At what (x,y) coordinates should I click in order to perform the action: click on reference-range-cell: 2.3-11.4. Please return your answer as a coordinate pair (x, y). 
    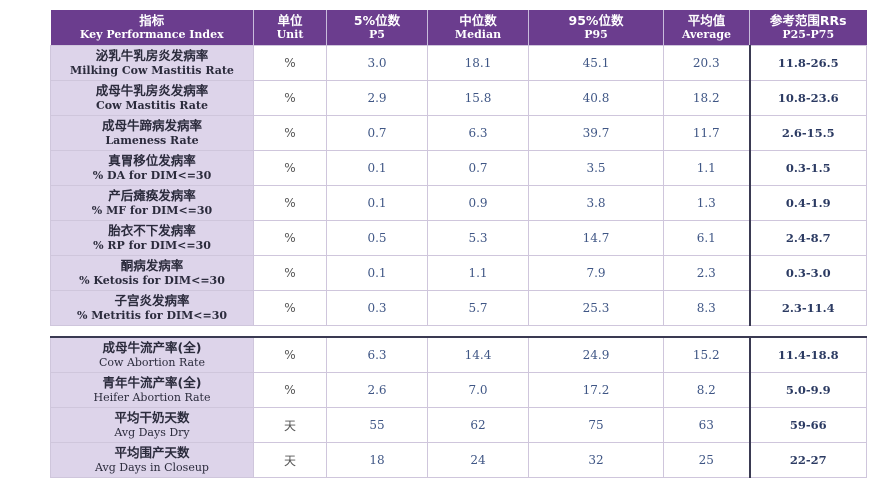
    Looking at the image, I should click on (807, 308).